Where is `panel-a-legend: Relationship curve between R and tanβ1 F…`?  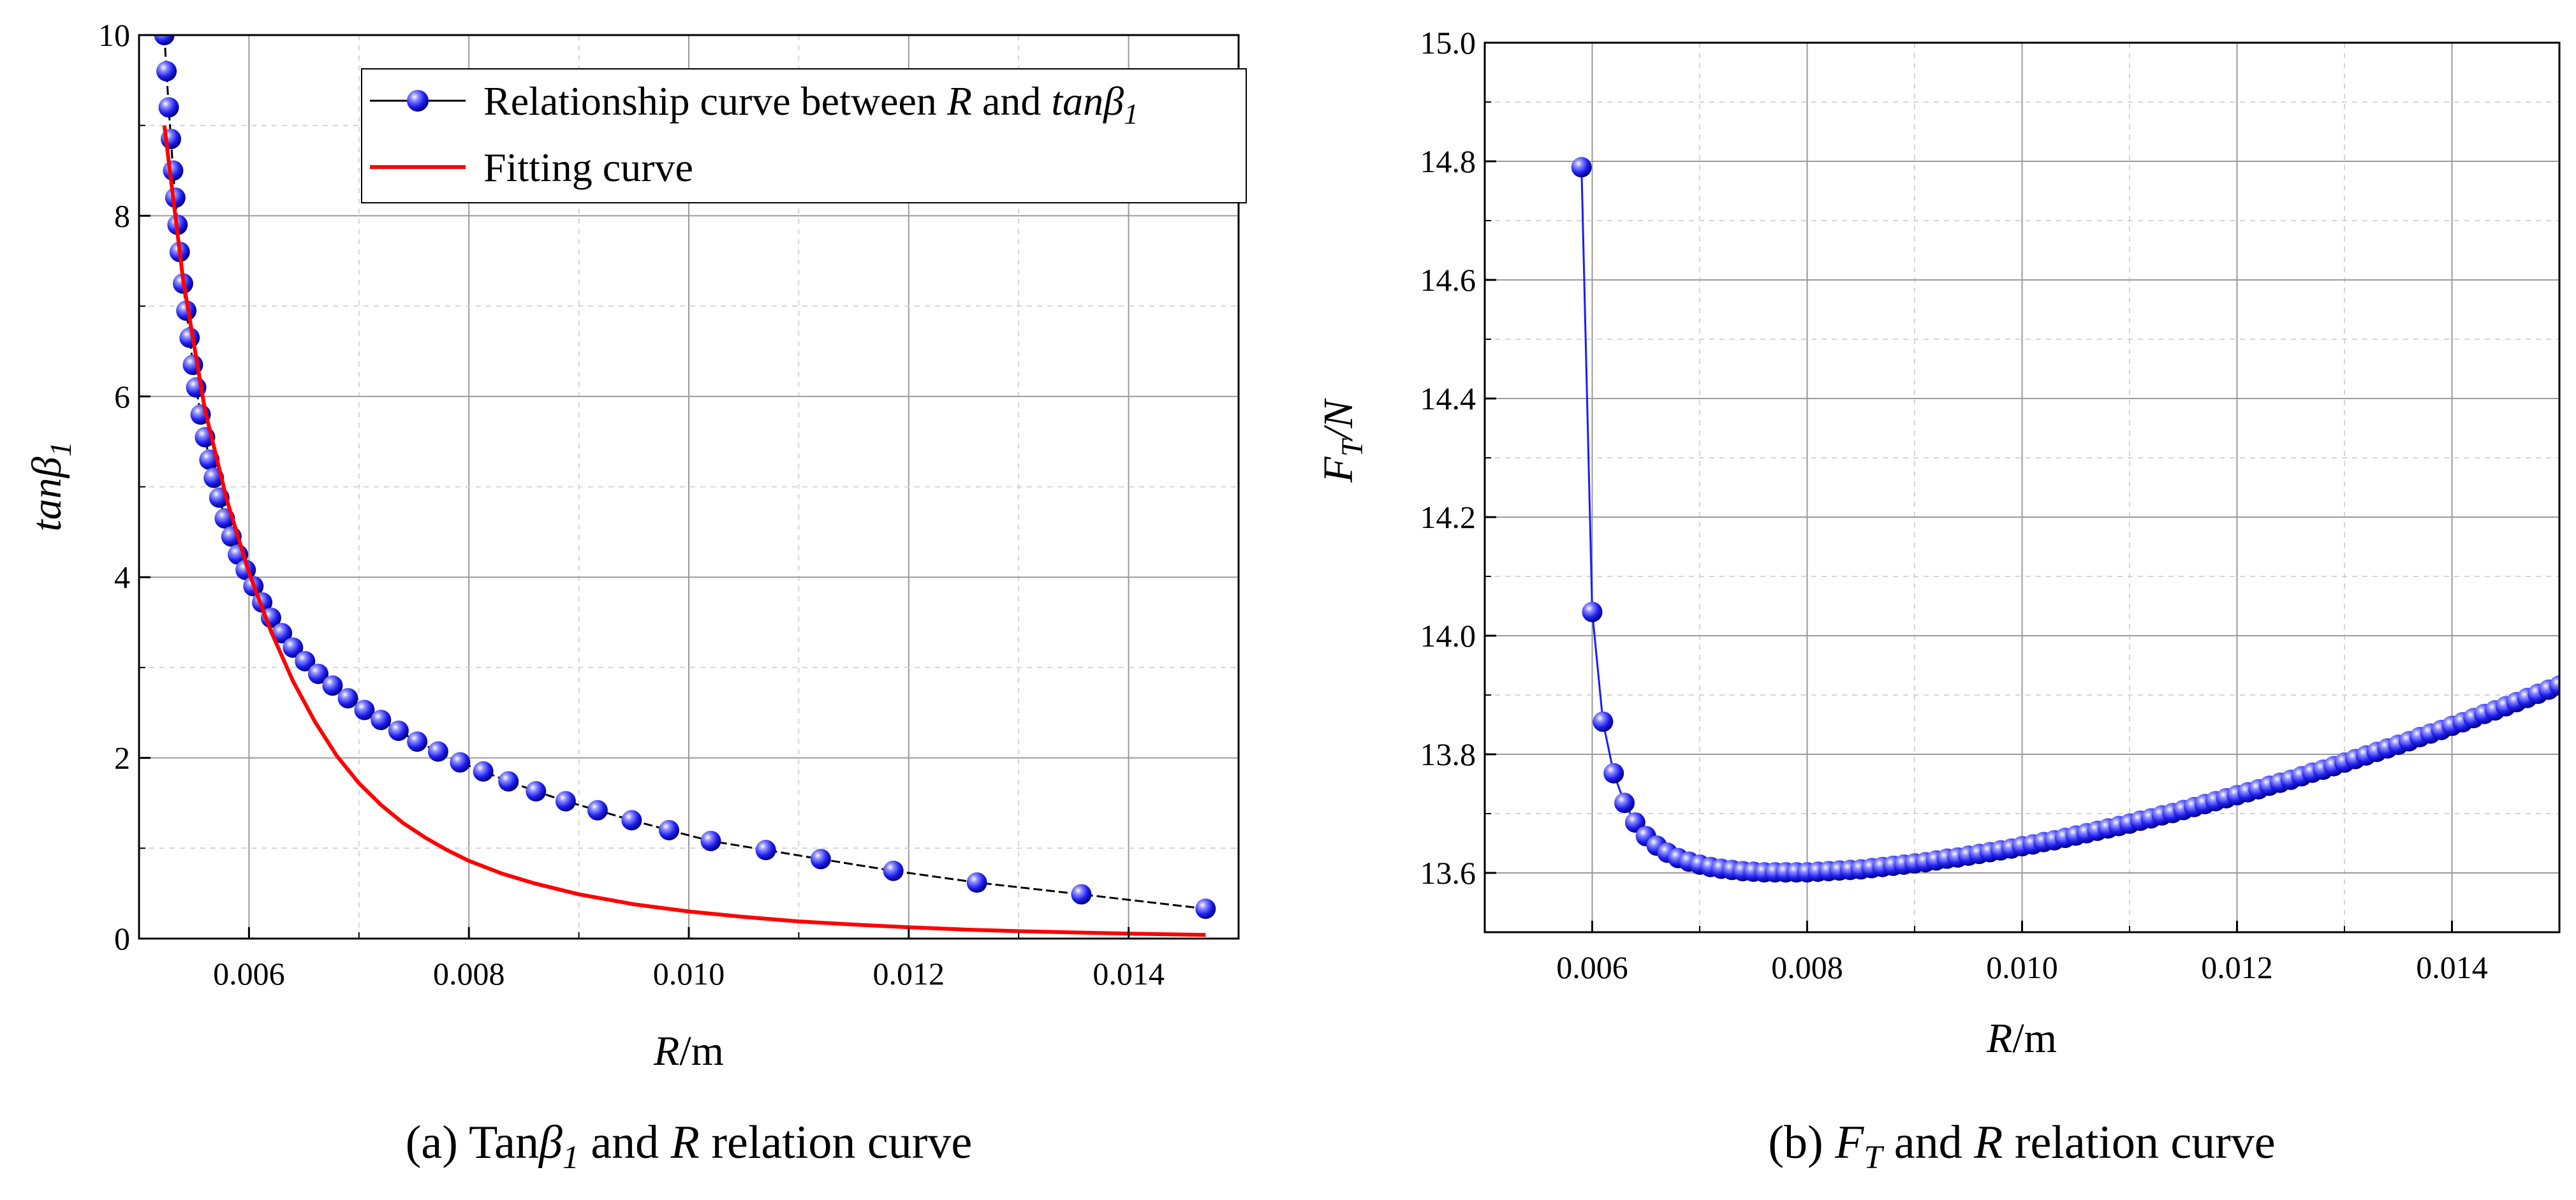
panel-a-legend: Relationship curve between R and tanβ1 F… is located at coordinates (804, 135).